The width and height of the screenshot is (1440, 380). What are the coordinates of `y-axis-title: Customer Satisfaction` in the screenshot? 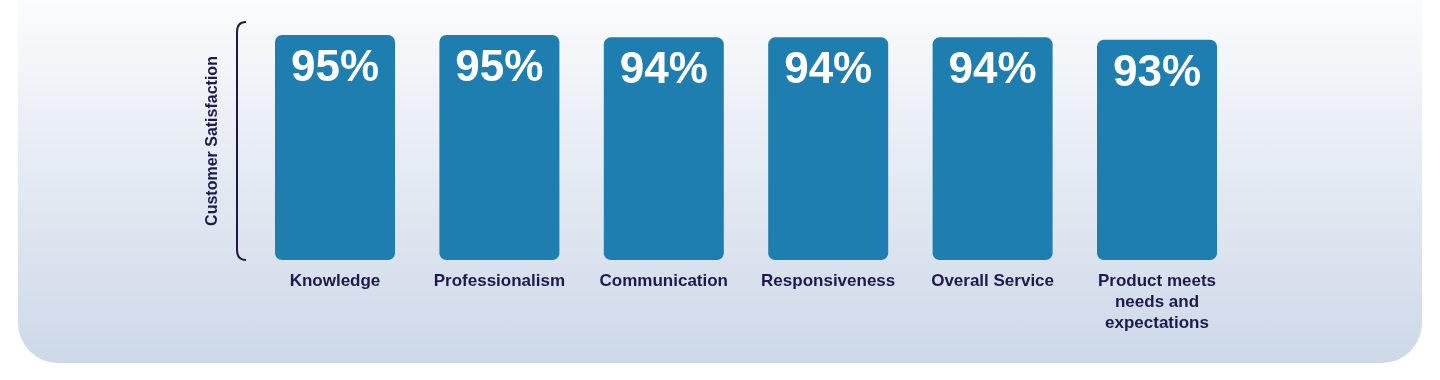 It's located at (211, 141).